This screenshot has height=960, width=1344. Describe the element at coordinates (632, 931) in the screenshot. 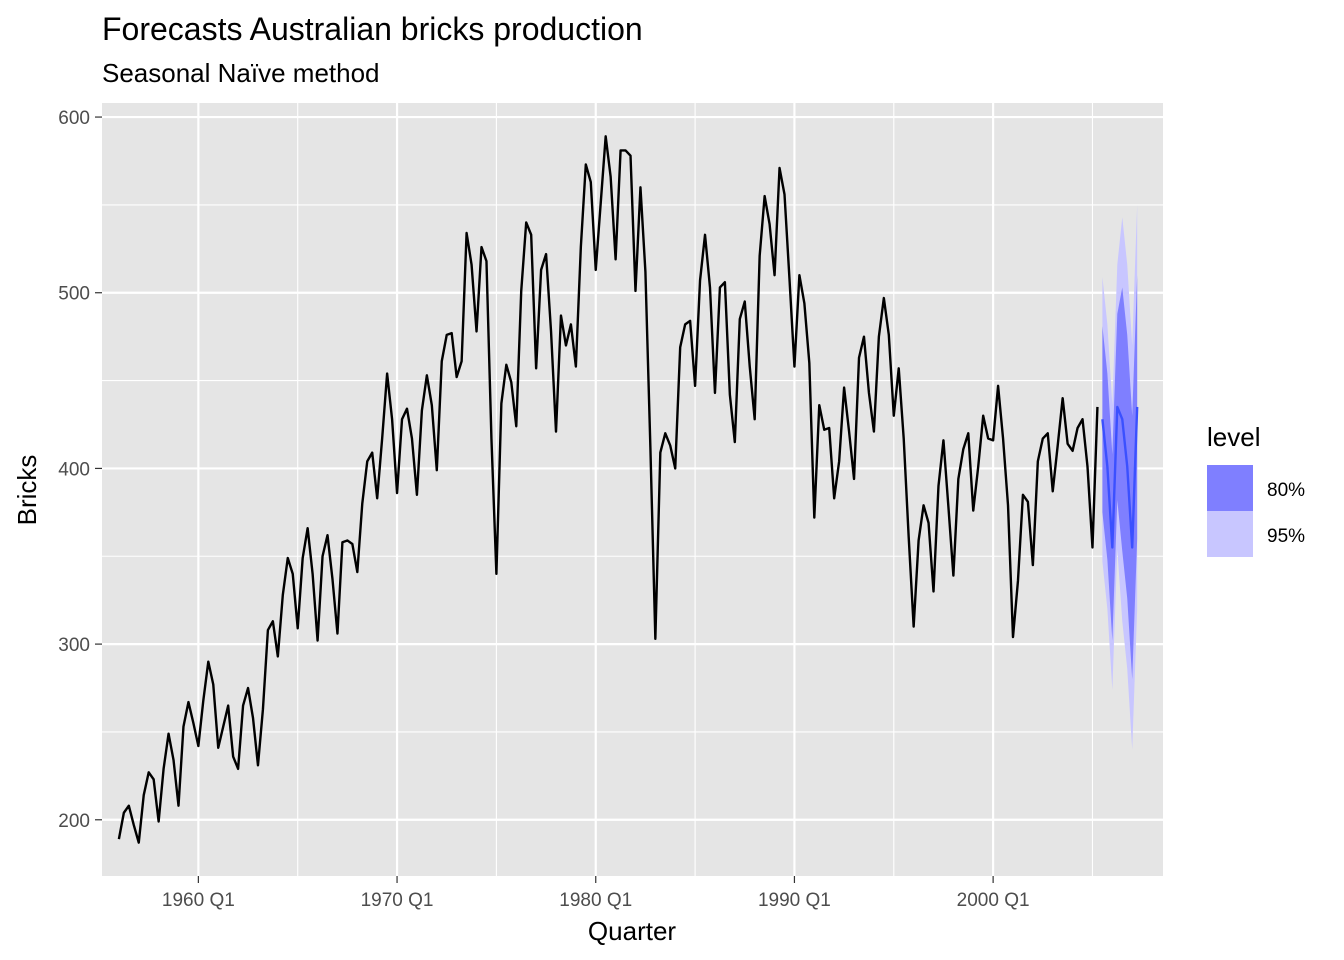

I see `x-axis-title: Quarter` at that location.